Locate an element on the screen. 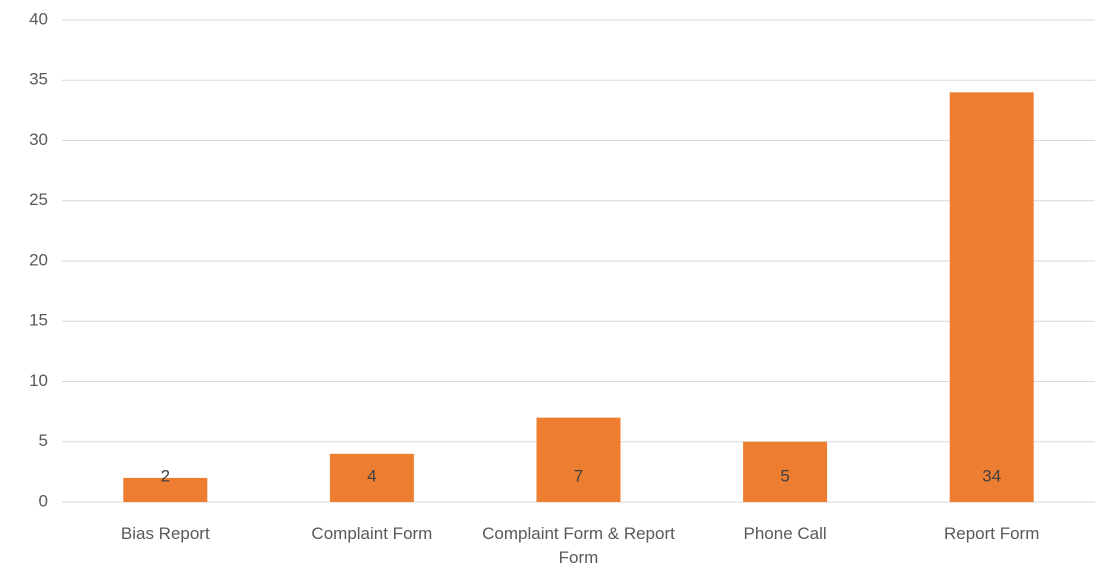 Image resolution: width=1110 pixels, height=575 pixels. y-tick-label: 15 is located at coordinates (38, 320).